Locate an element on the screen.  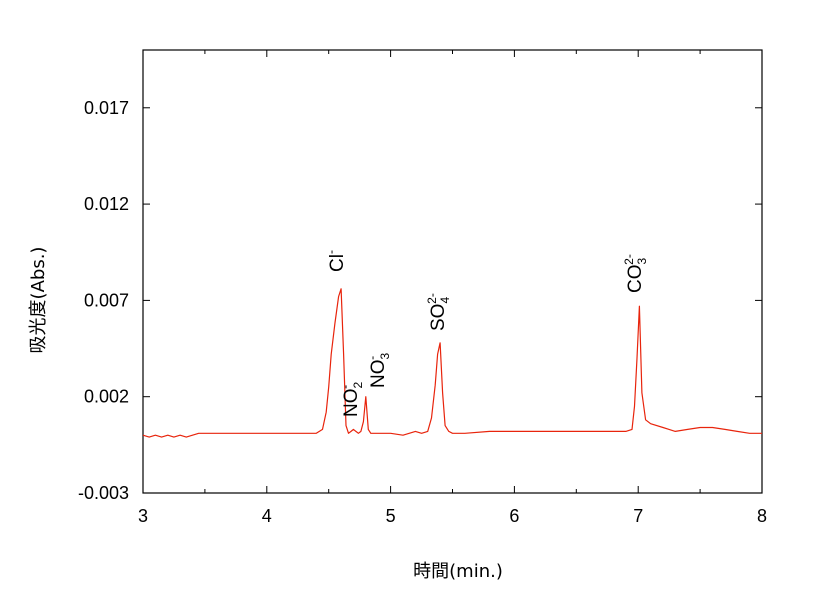
peak-label: CO32- is located at coordinates (635, 273).